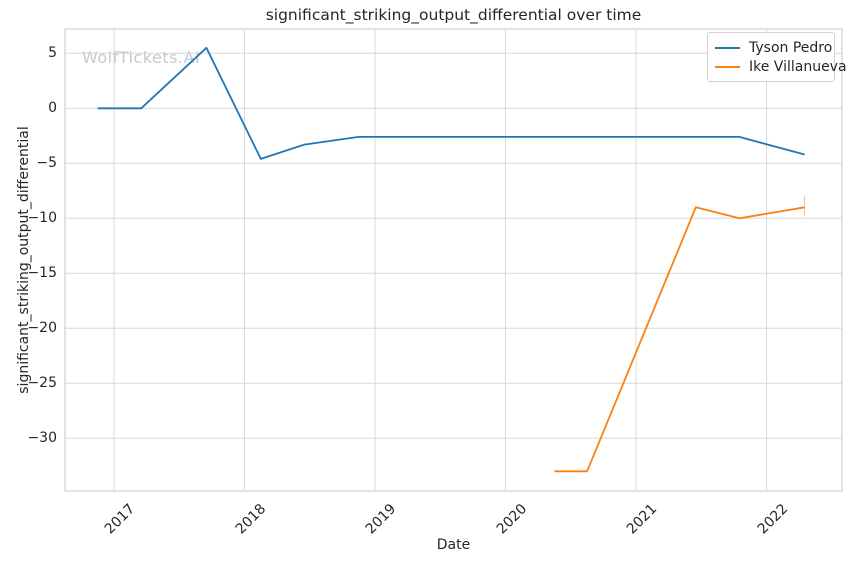 This screenshot has height=561, width=850. What do you see at coordinates (42, 437) in the screenshot?
I see `y-tick-label: −30` at bounding box center [42, 437].